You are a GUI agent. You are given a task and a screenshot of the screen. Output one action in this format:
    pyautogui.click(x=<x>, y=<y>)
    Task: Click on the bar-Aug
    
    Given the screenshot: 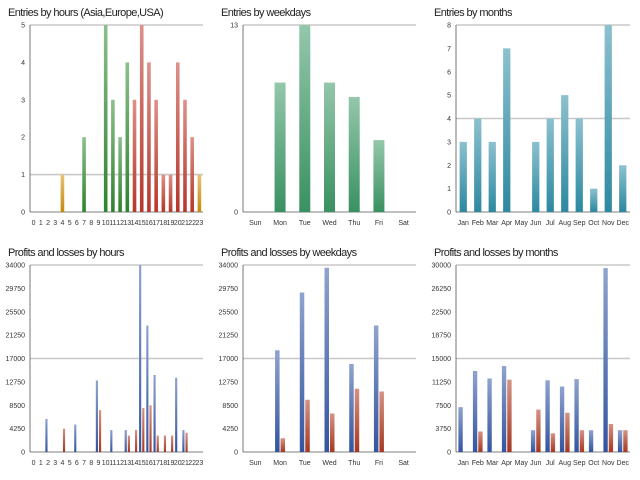 What is the action you would take?
    pyautogui.click(x=565, y=153)
    